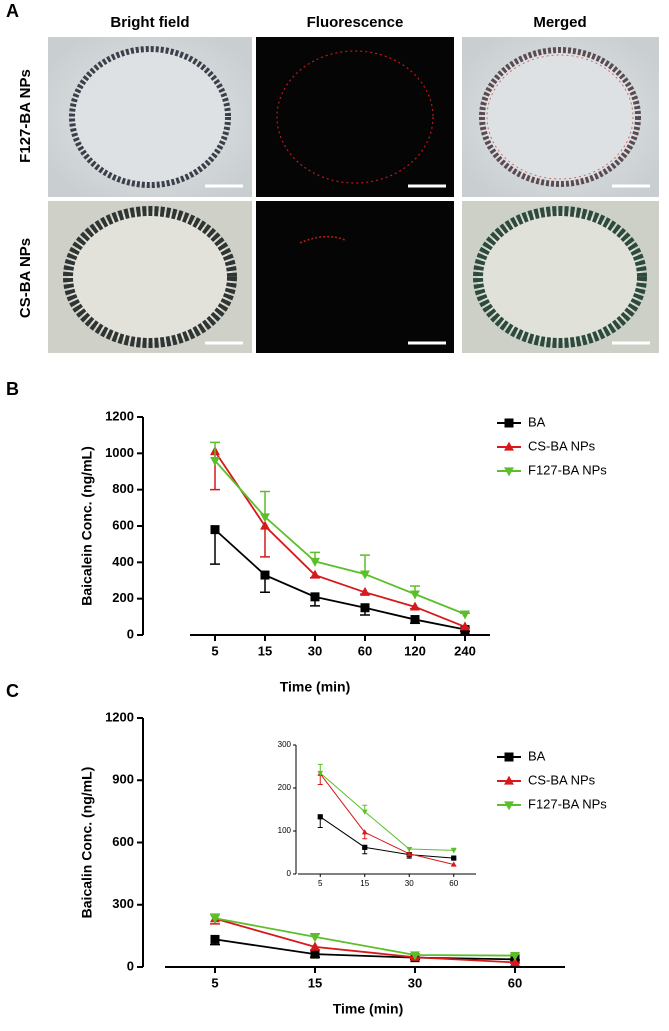  Describe the element at coordinates (415, 650) in the screenshot. I see `x-tick-label: 120` at that location.